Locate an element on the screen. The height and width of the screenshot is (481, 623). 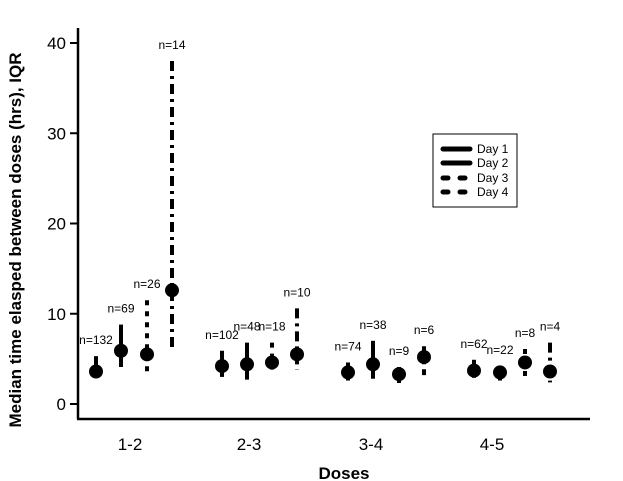
y-tick-label: 0 is located at coordinates (61, 404).